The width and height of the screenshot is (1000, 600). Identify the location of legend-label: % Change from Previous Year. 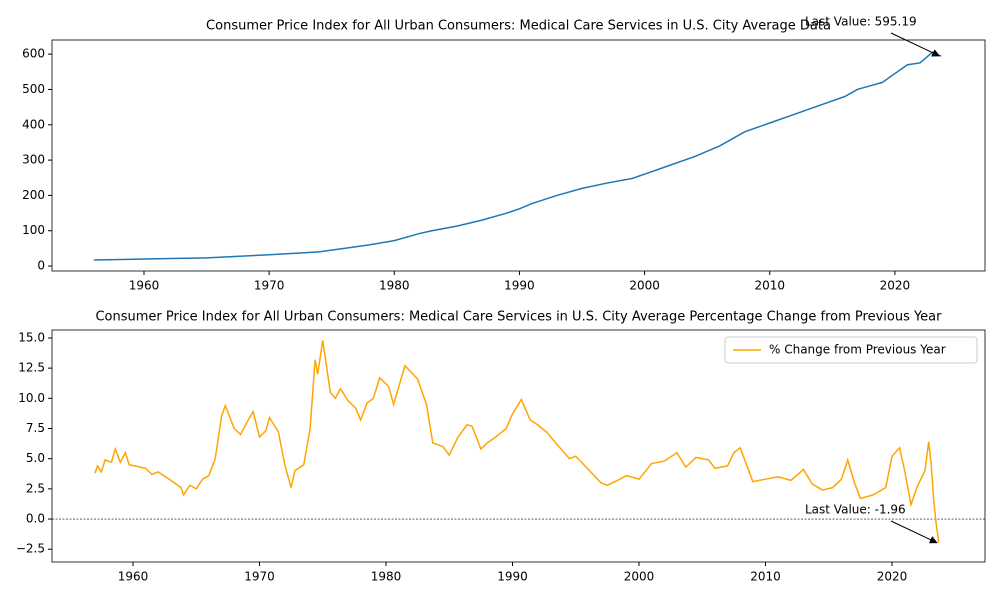
(857, 350).